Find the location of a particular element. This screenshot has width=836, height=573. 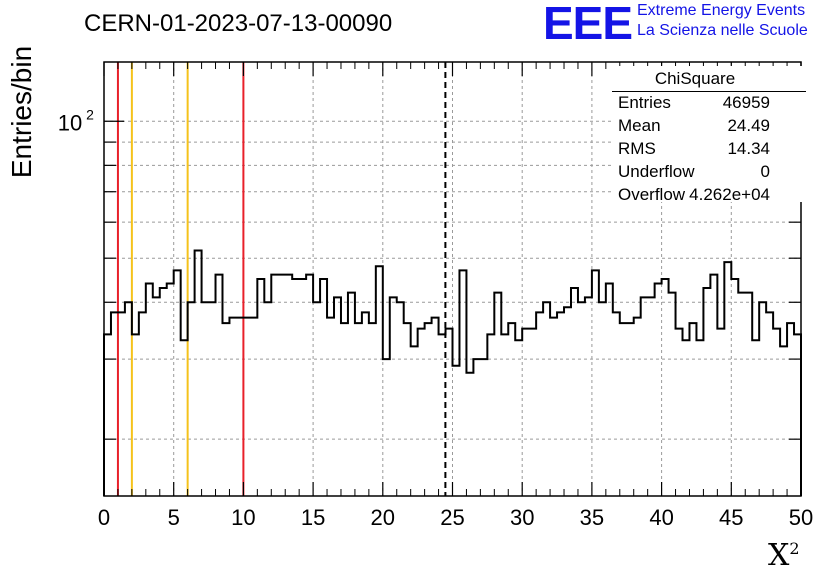

x-axis-label-exponent: 2 is located at coordinates (794, 548).